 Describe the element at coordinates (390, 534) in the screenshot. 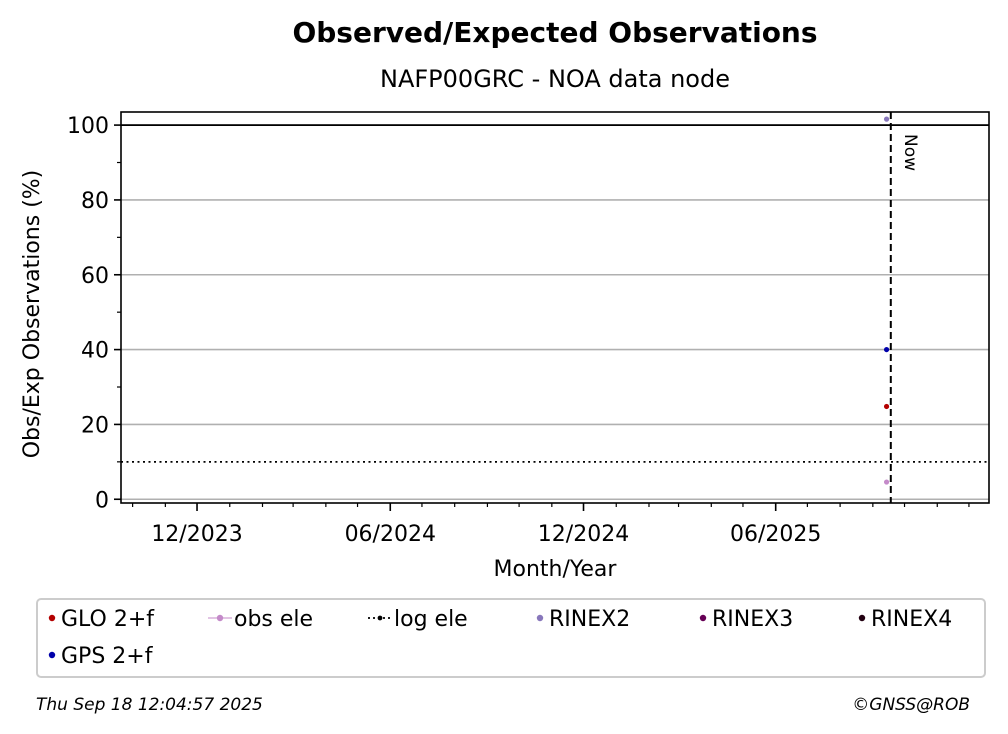

I see `x-tick-label: 06/2024` at that location.